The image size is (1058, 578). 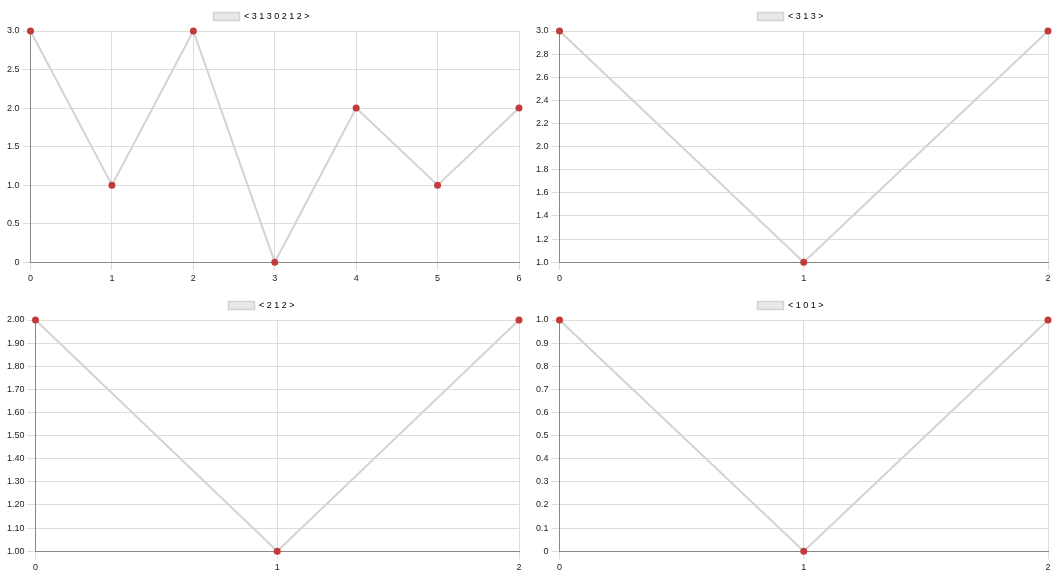 I want to click on y-tick-label: 1.00, so click(x=15, y=550).